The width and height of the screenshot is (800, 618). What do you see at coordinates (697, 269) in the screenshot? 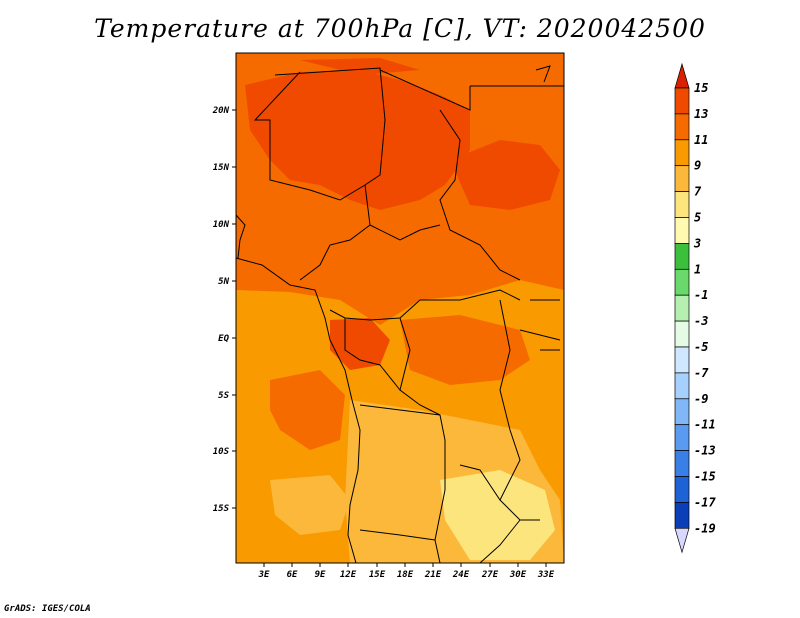
I see `colorbar-label: 1` at bounding box center [697, 269].